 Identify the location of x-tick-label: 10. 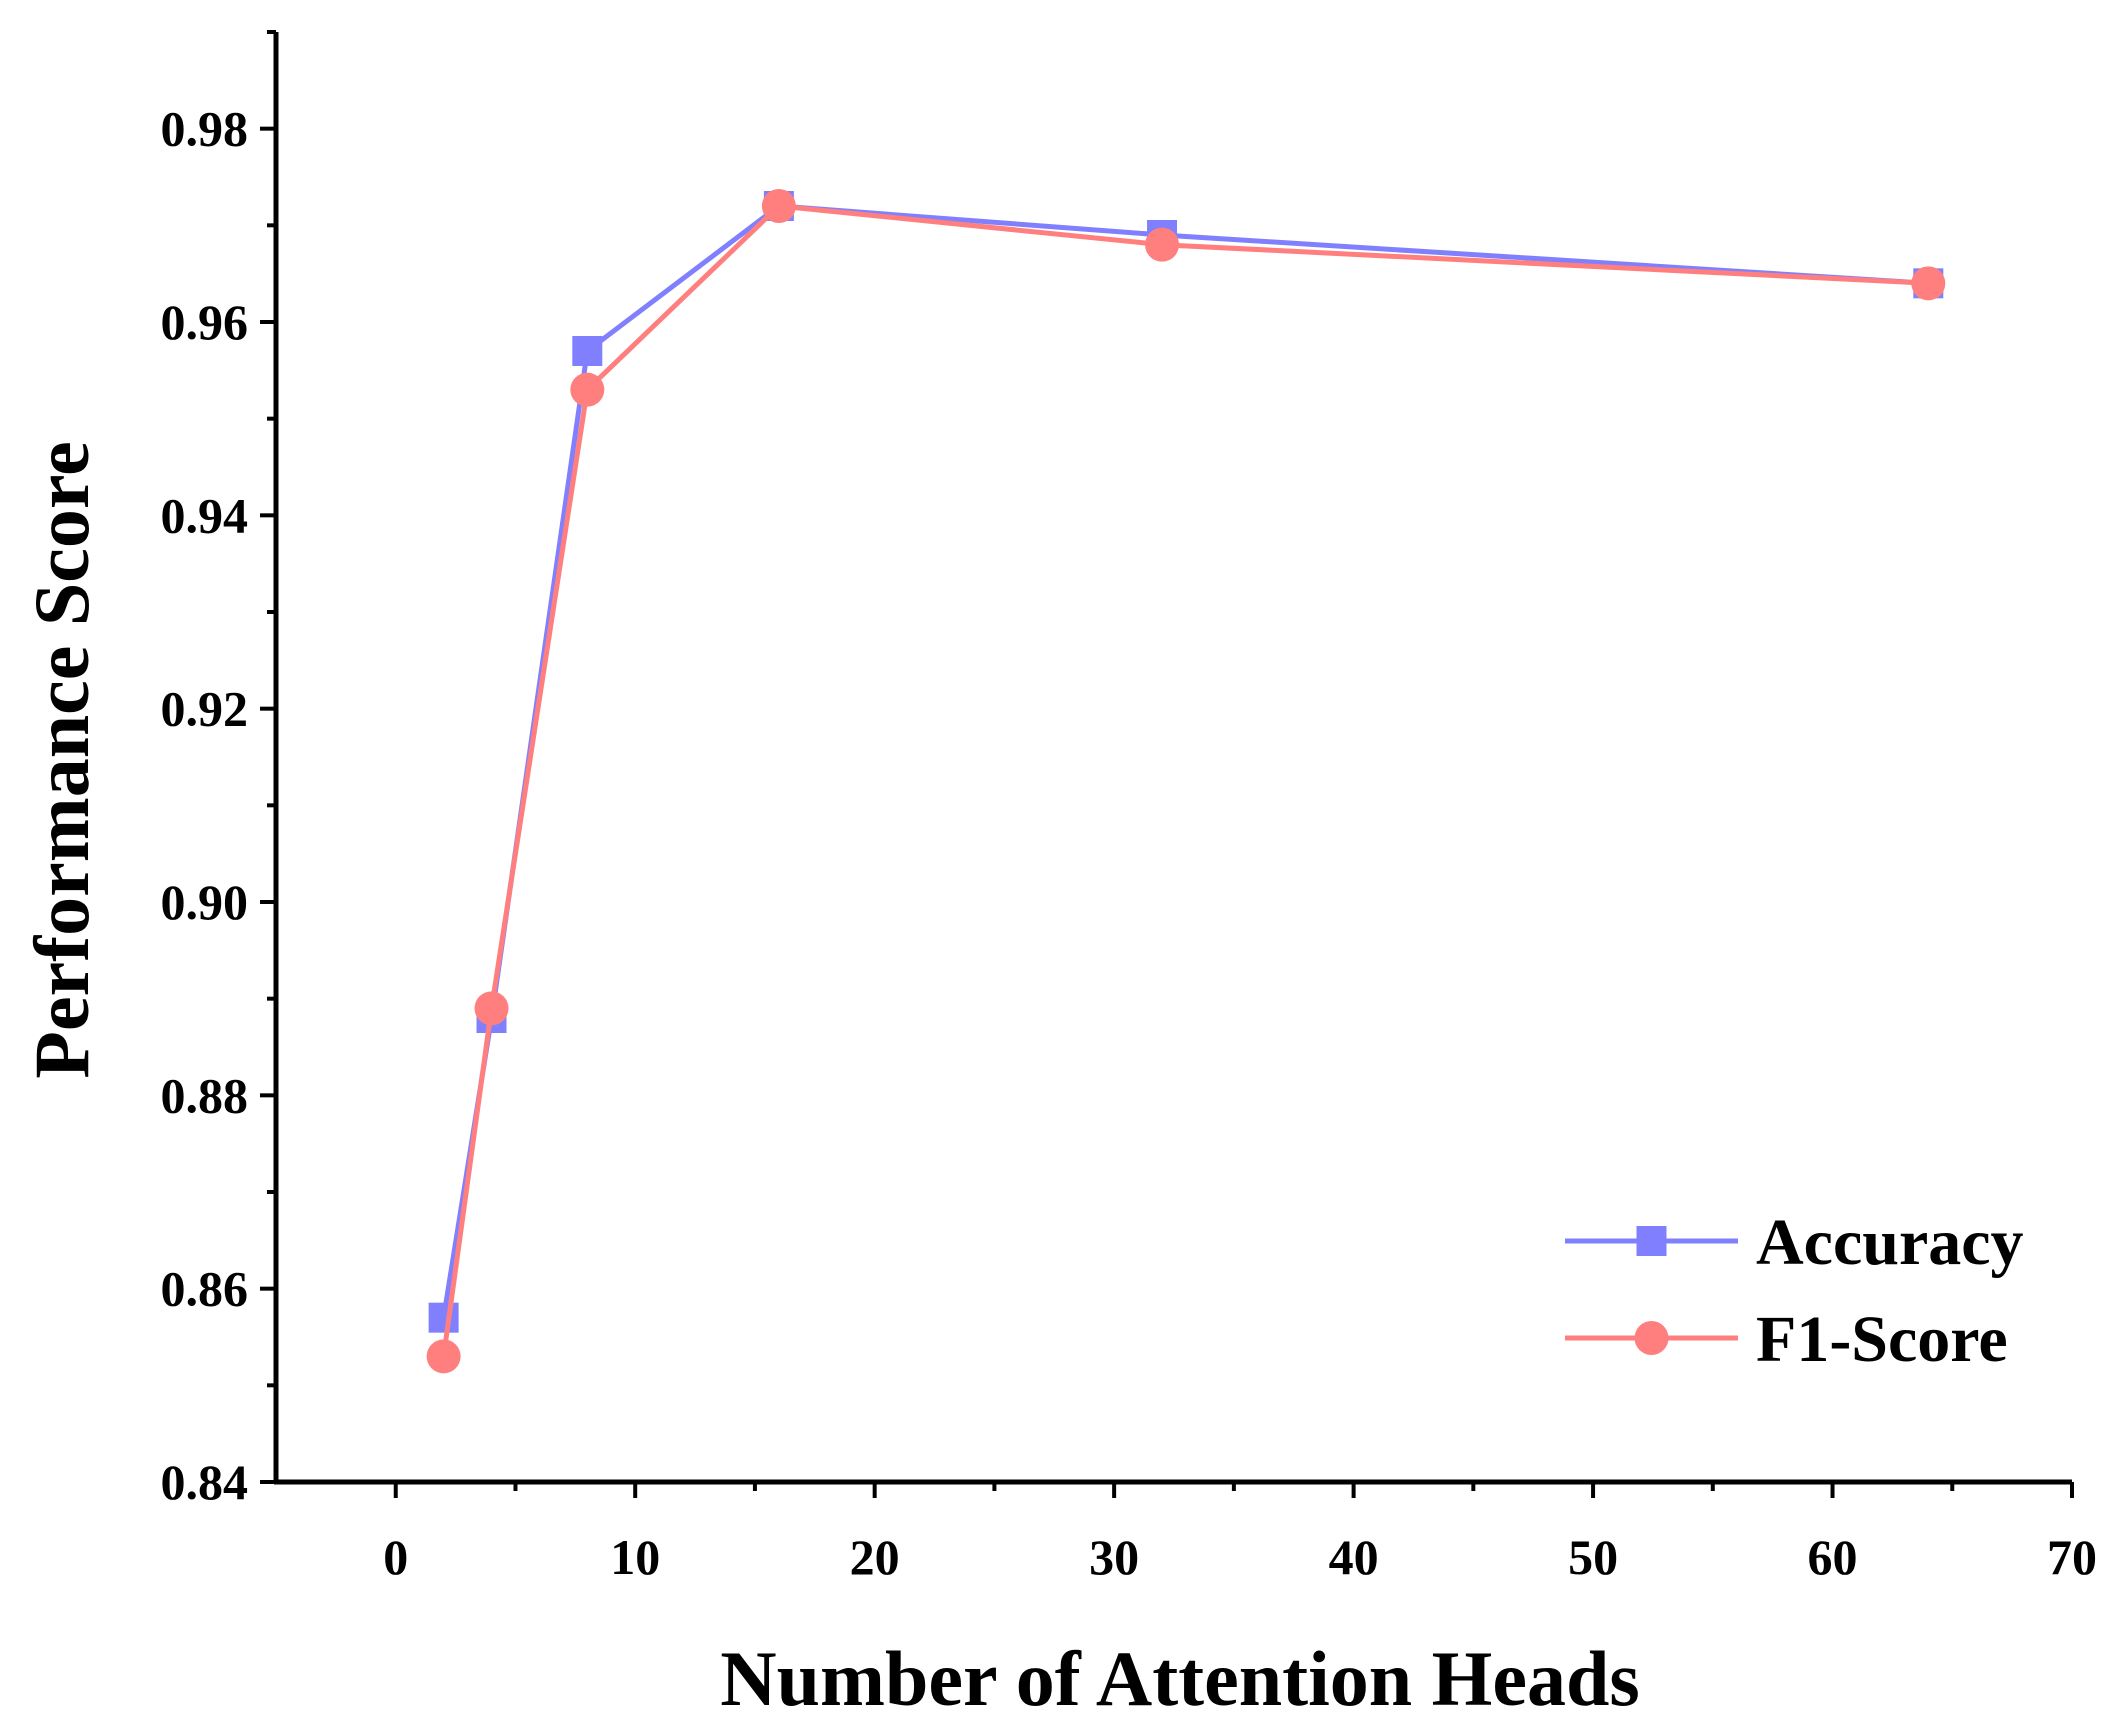
(635, 1557).